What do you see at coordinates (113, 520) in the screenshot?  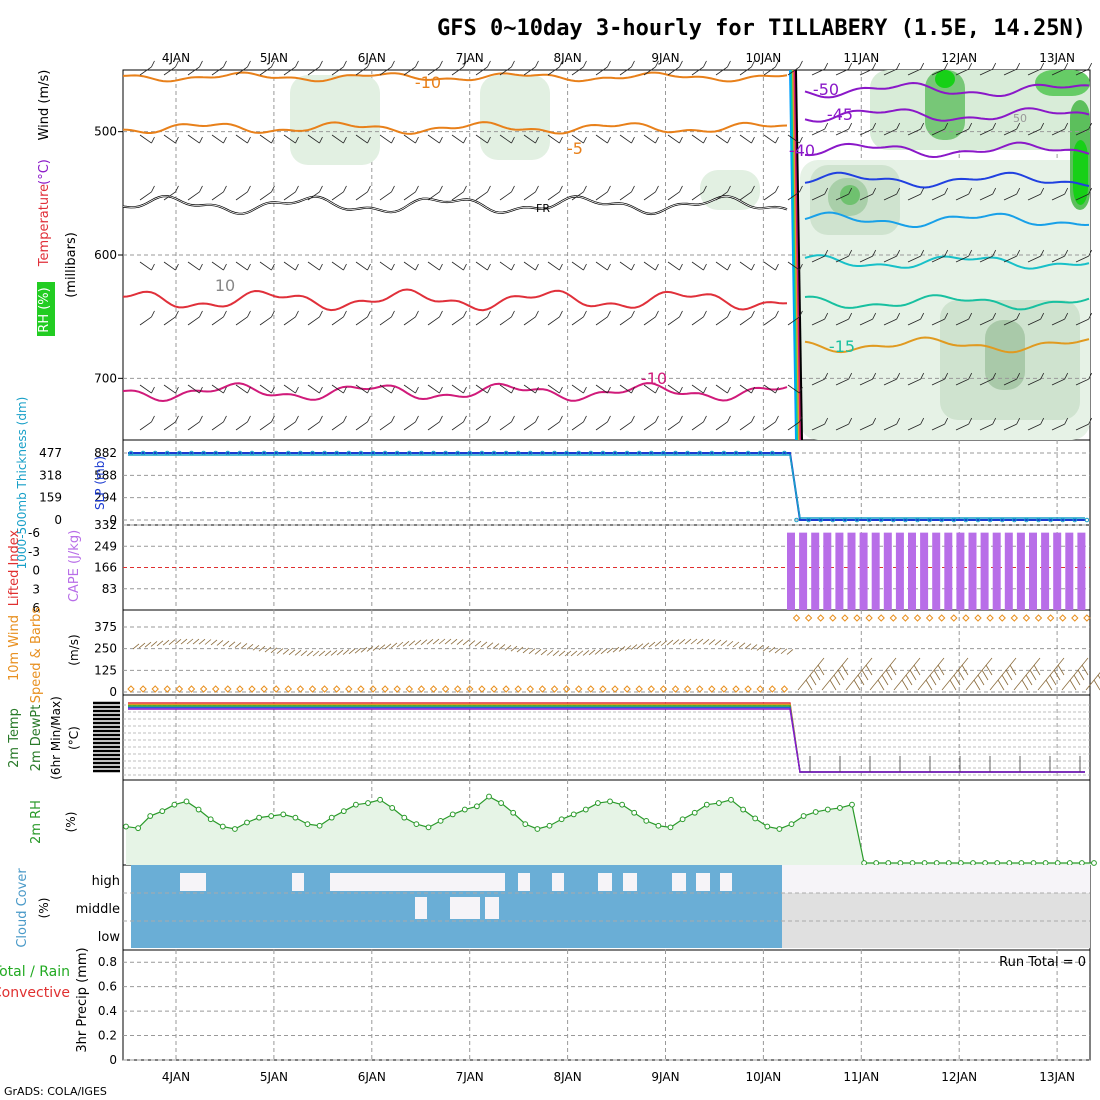 I see `y-tick-label-slp: 0` at bounding box center [113, 520].